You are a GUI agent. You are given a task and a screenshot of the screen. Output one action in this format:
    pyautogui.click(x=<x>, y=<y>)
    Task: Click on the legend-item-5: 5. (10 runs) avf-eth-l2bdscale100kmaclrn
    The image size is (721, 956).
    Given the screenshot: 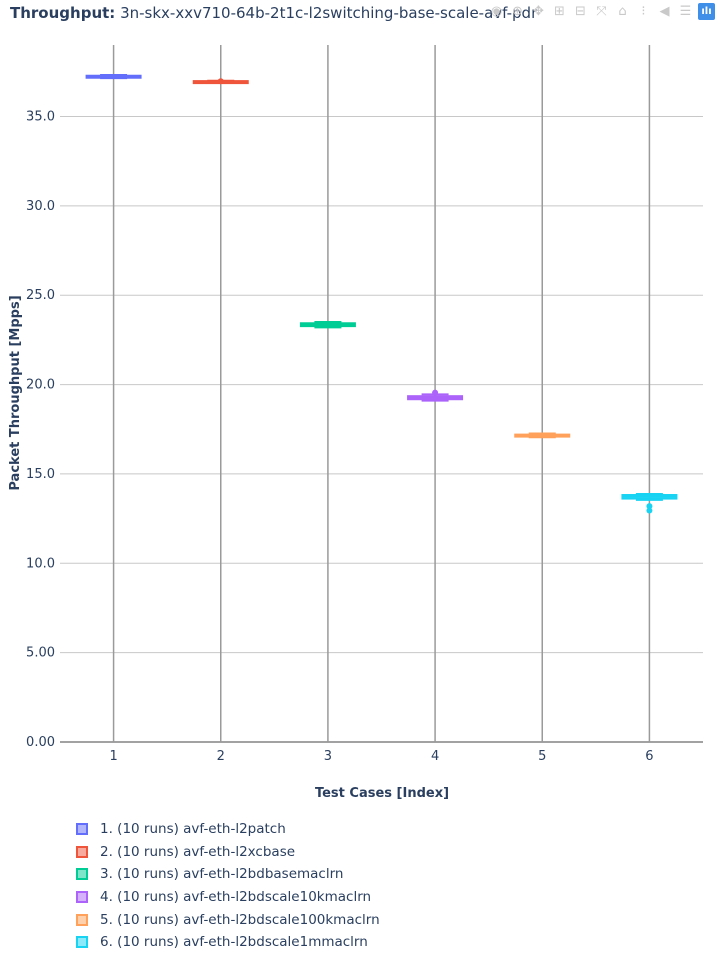 What is the action you would take?
    pyautogui.click(x=228, y=919)
    